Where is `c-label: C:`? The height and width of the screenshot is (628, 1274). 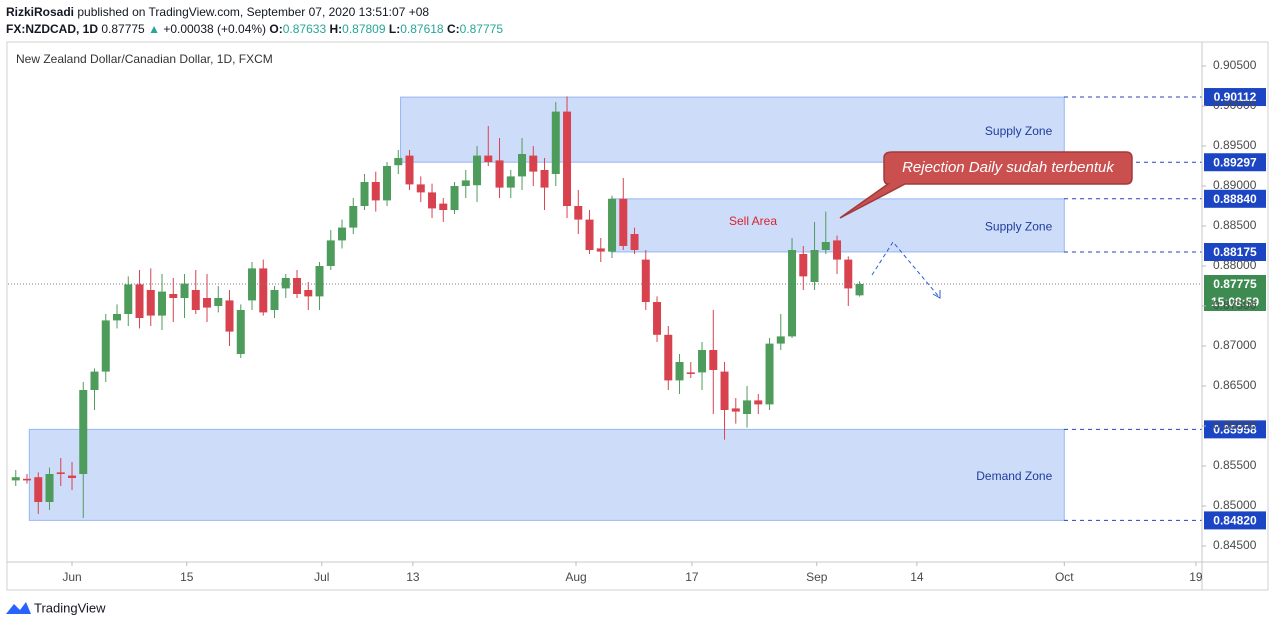
c-label: C: is located at coordinates (453, 29).